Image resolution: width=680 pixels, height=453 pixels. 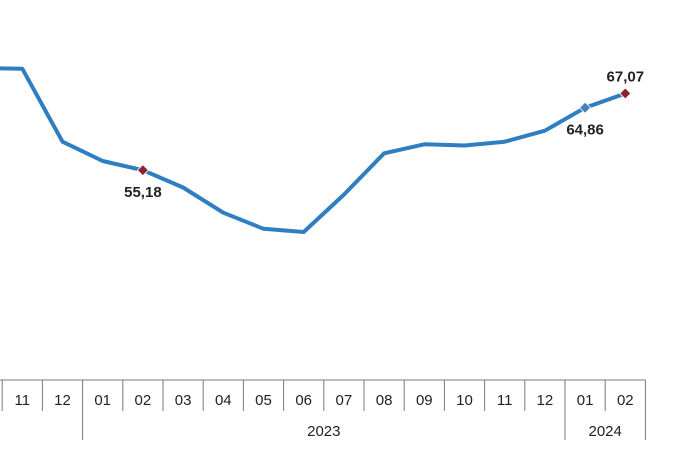 I want to click on data-label: 67,07, so click(x=626, y=76).